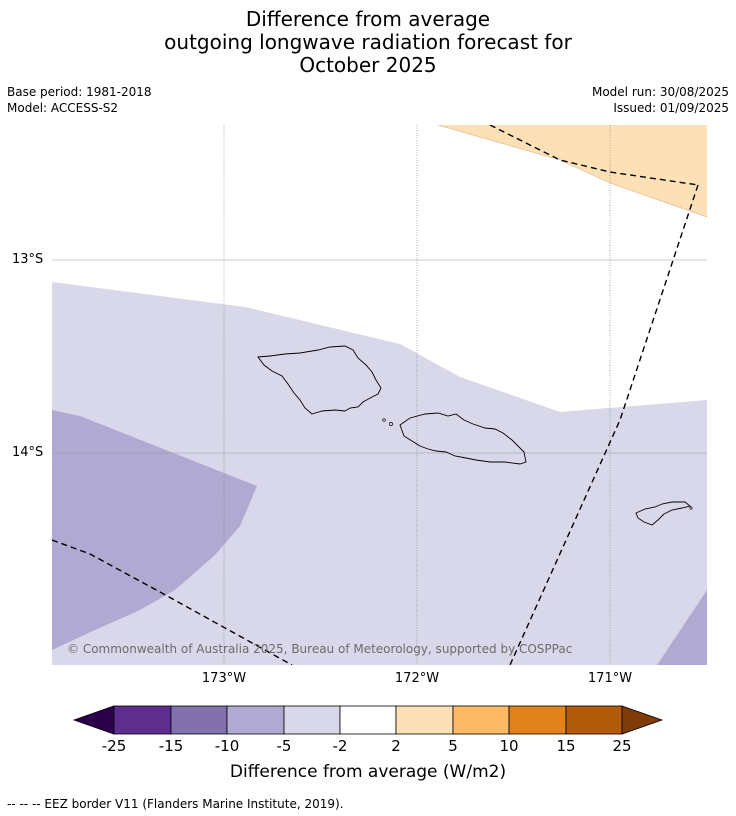  I want to click on title-line-3: October 2025, so click(368, 65).